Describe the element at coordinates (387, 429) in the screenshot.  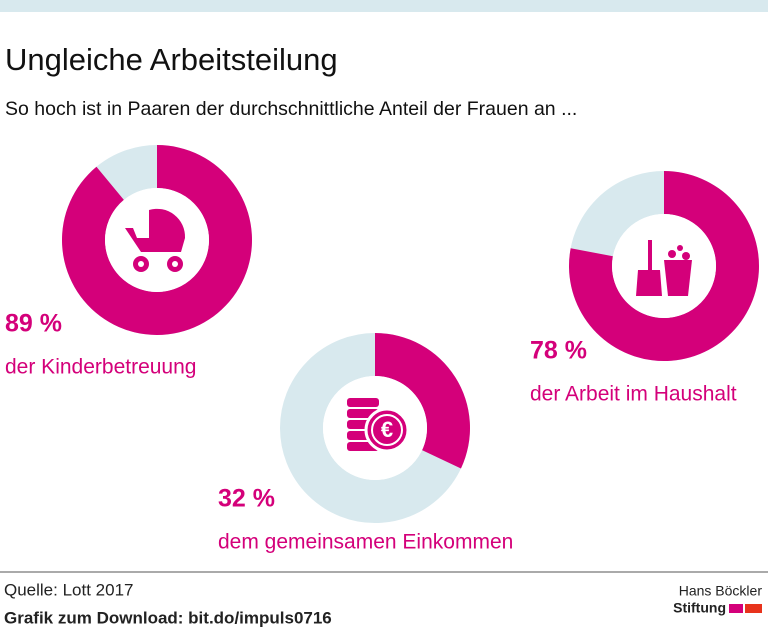
I see `euro-sign: €` at that location.